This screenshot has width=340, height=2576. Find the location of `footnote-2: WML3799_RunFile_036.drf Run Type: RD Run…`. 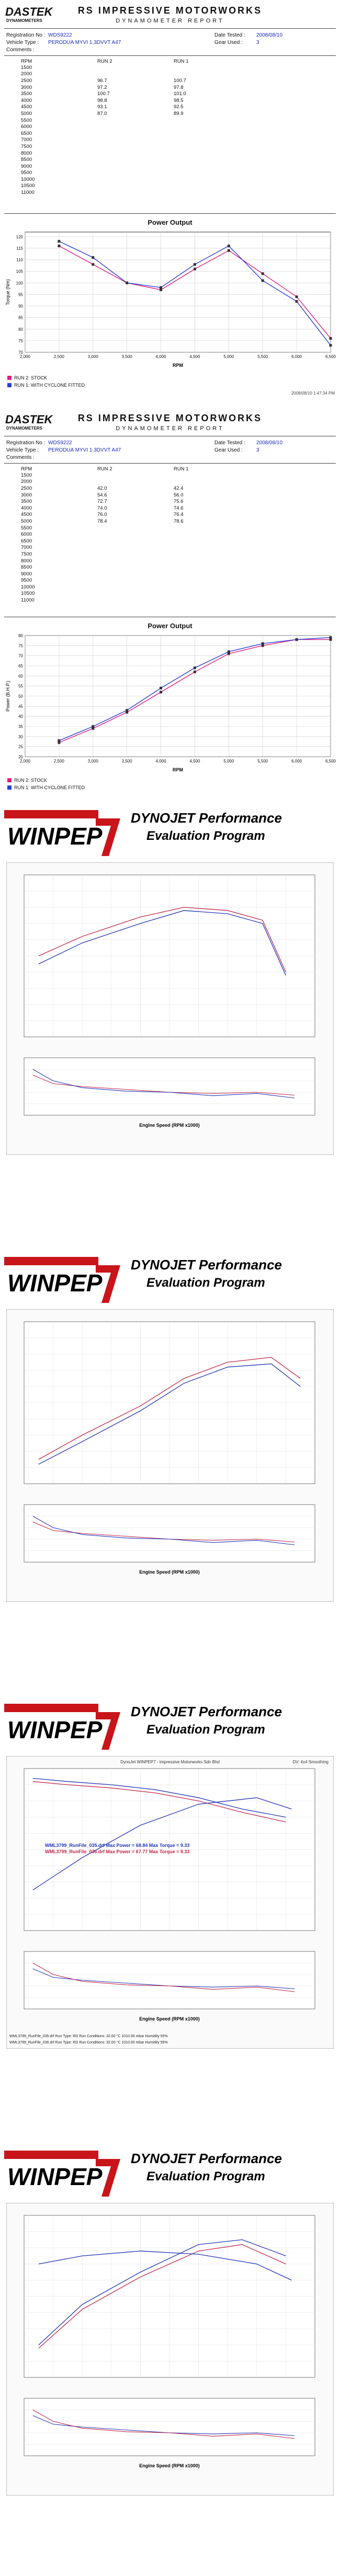

footnote-2: WML3799_RunFile_036.drf Run Type: RD Run… is located at coordinates (88, 2042).